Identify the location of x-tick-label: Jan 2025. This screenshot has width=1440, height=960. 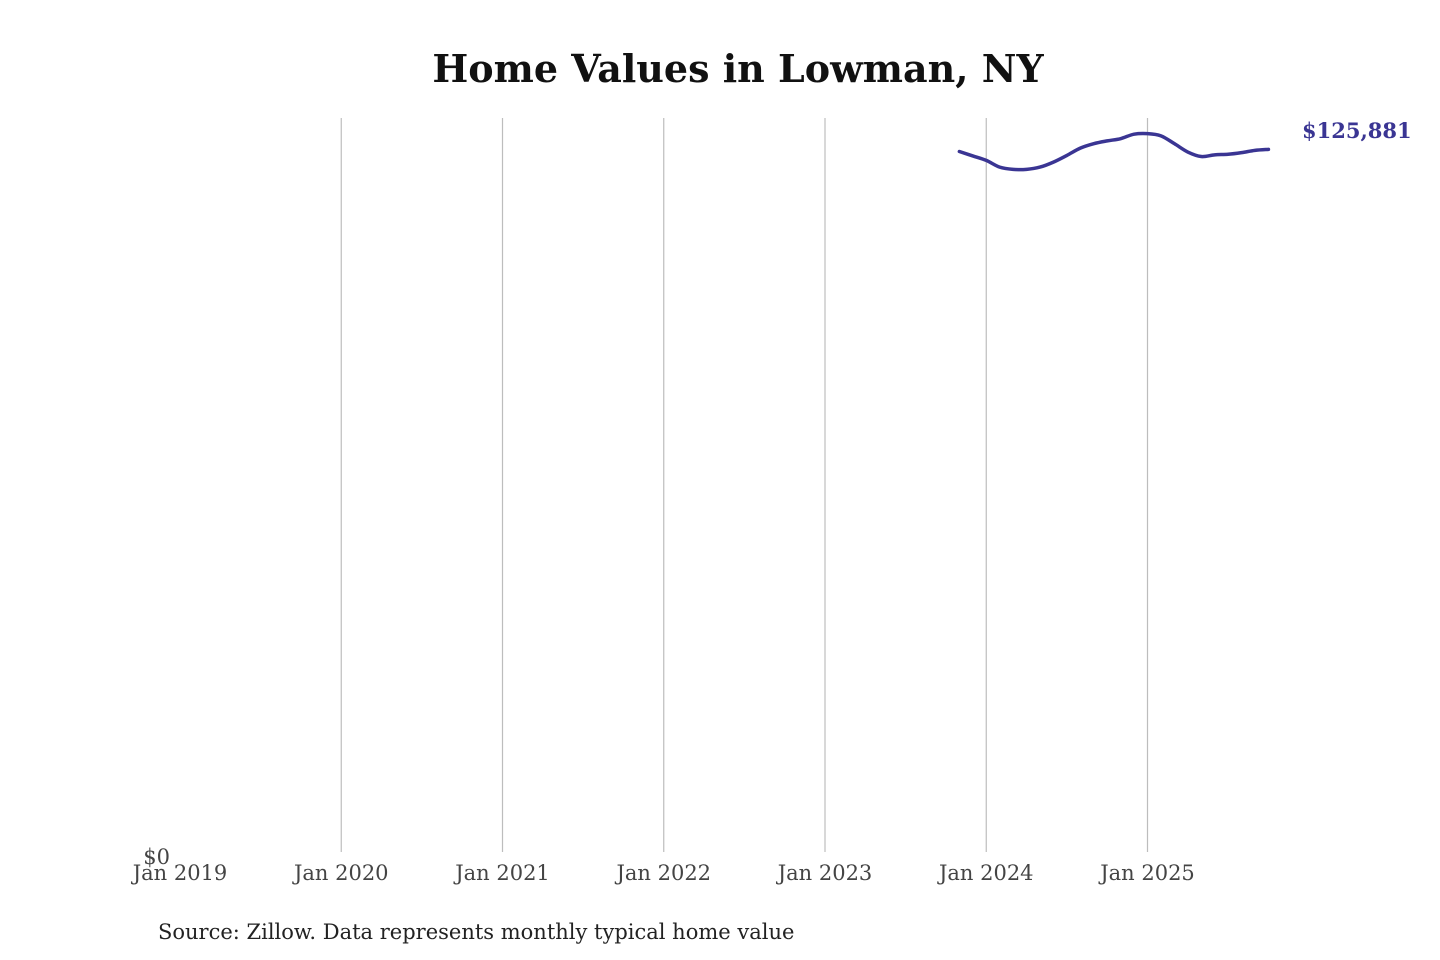
(1146, 873).